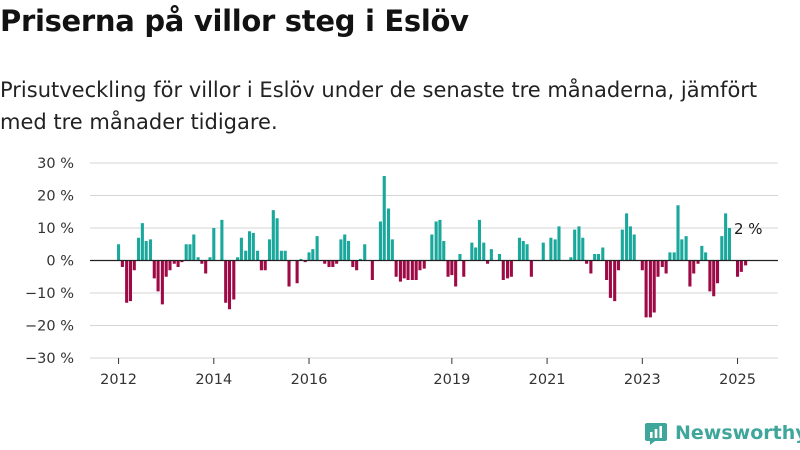  Describe the element at coordinates (55, 197) in the screenshot. I see `y-tick-label: 20 %` at that location.